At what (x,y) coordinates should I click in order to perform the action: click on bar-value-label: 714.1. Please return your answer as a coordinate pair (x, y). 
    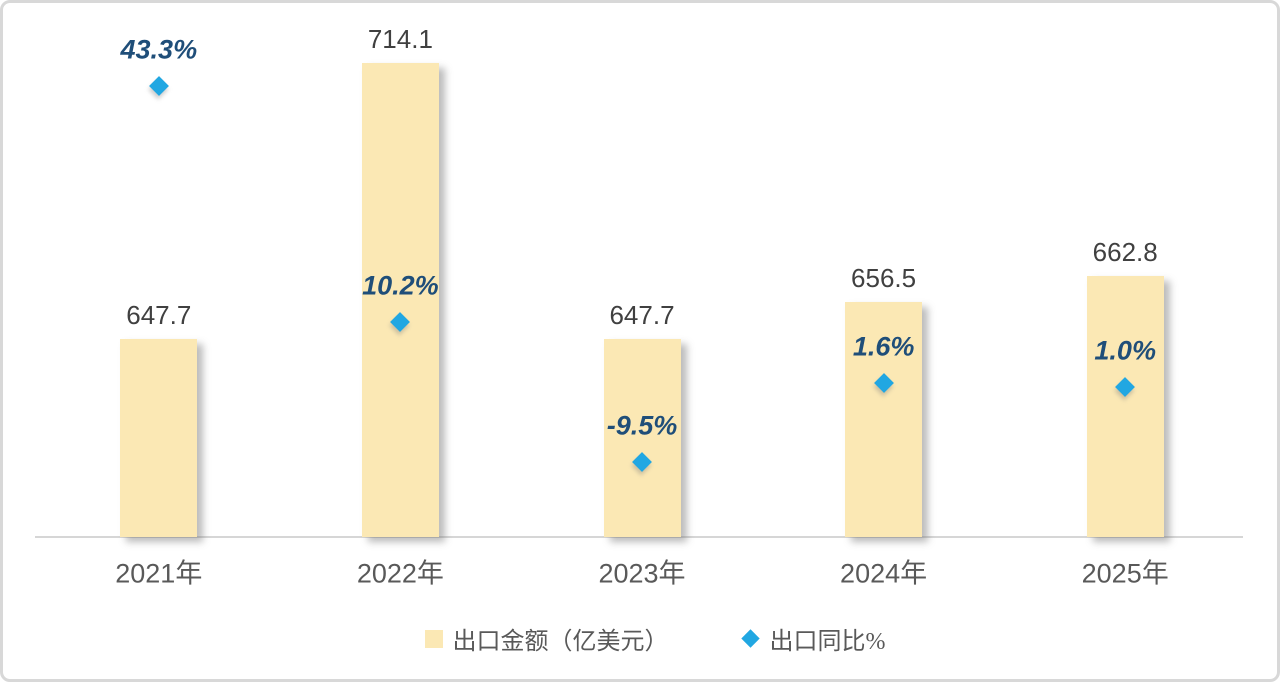
    Looking at the image, I should click on (400, 38).